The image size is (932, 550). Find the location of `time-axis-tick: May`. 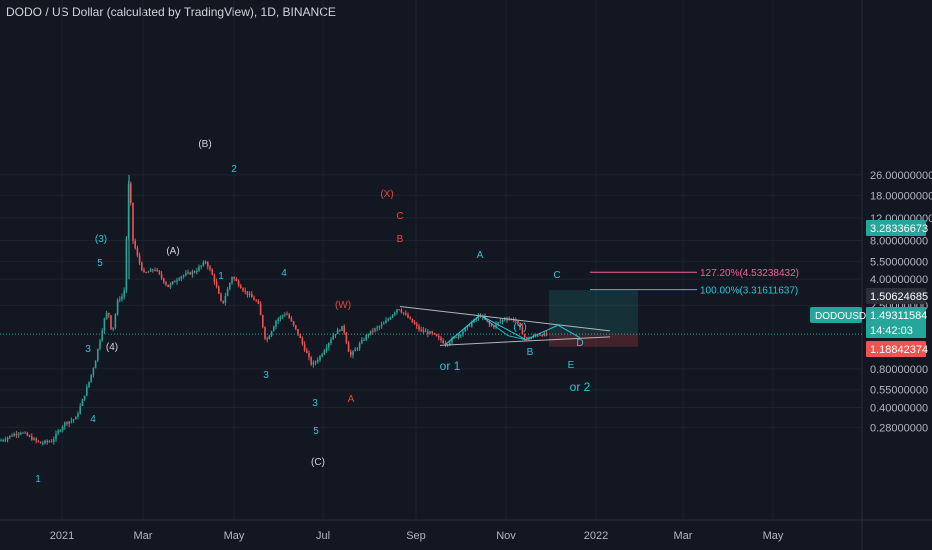

time-axis-tick: May is located at coordinates (773, 536).